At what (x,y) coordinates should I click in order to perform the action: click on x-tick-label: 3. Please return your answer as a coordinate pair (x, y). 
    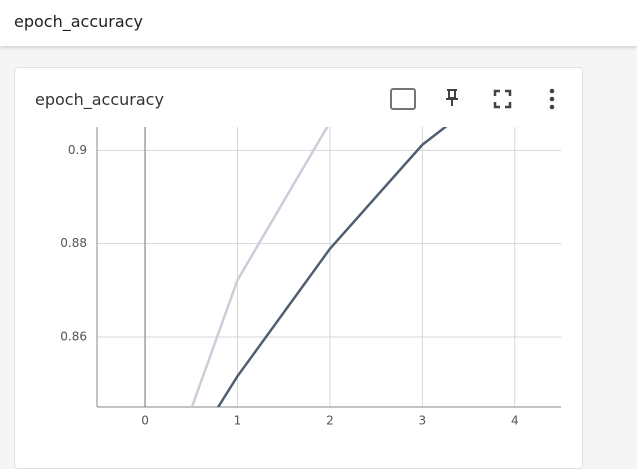
    Looking at the image, I should click on (423, 421).